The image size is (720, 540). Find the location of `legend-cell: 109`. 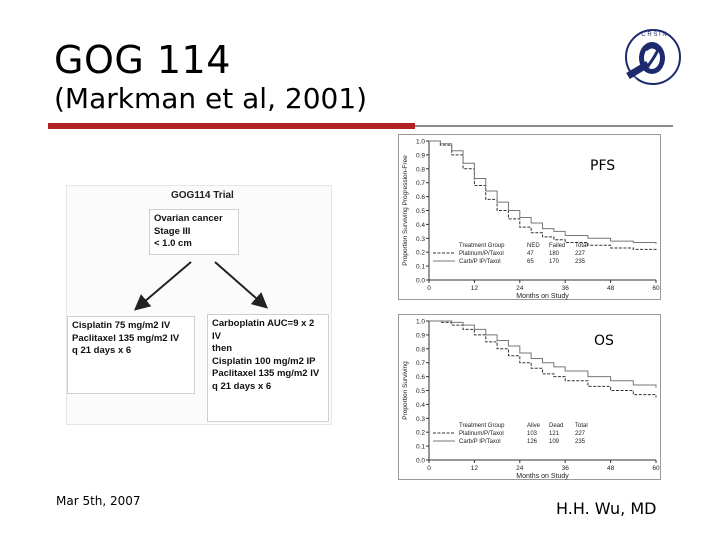

legend-cell: 109 is located at coordinates (554, 442).